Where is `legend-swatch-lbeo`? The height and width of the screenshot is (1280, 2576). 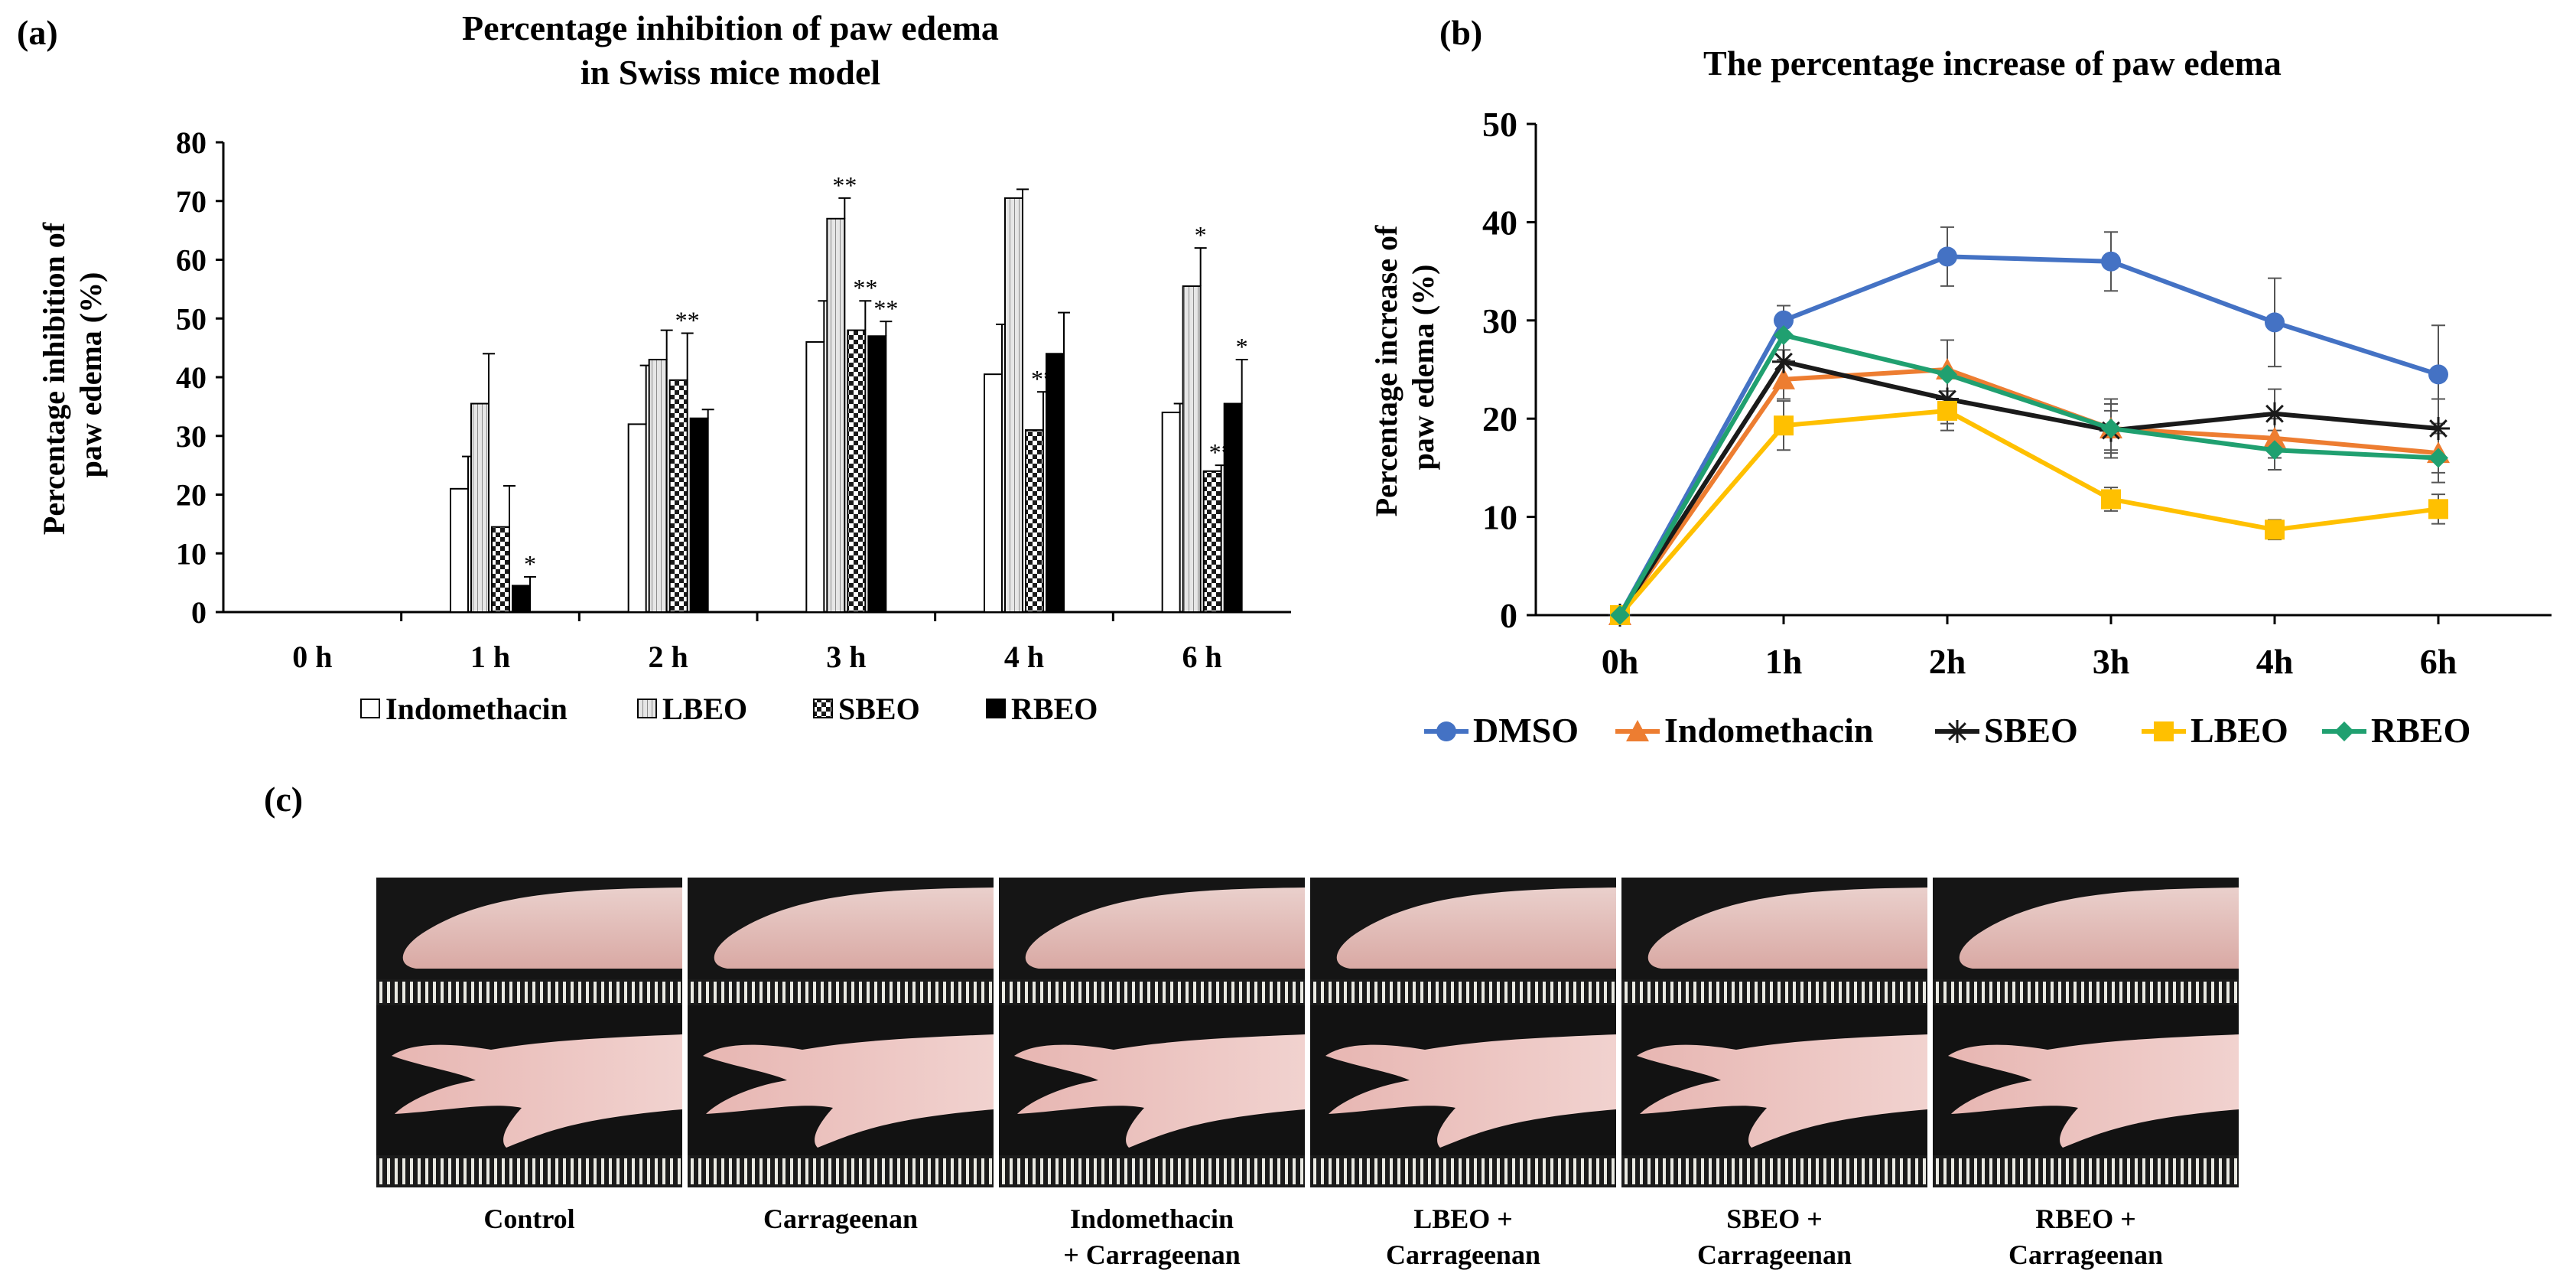 legend-swatch-lbeo is located at coordinates (647, 709).